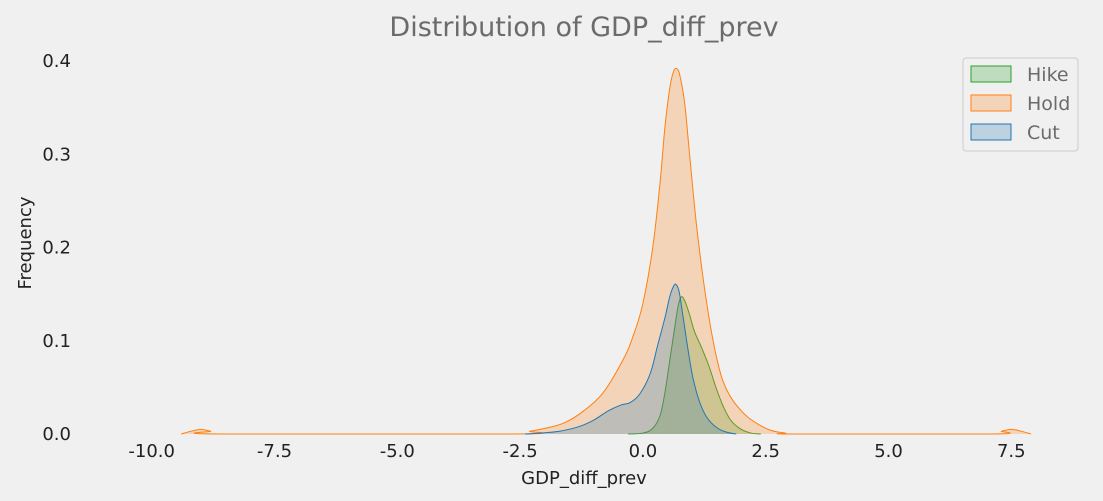  What do you see at coordinates (25, 242) in the screenshot?
I see `y-axis-label: Frequency` at bounding box center [25, 242].